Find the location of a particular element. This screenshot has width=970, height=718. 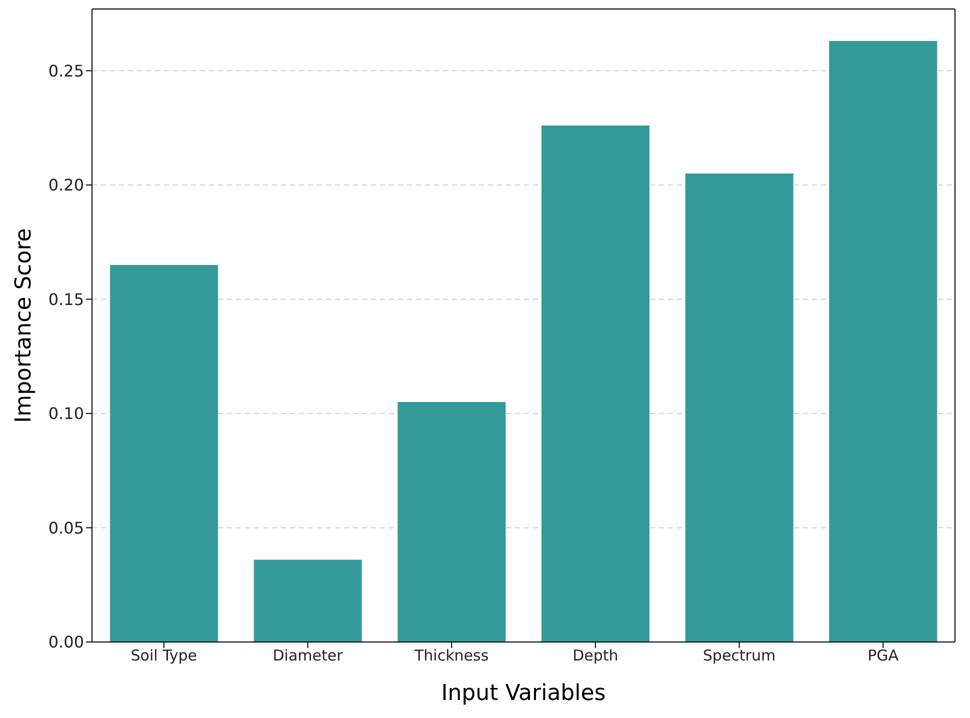

x-tick-label: Soil Type is located at coordinates (164, 655).